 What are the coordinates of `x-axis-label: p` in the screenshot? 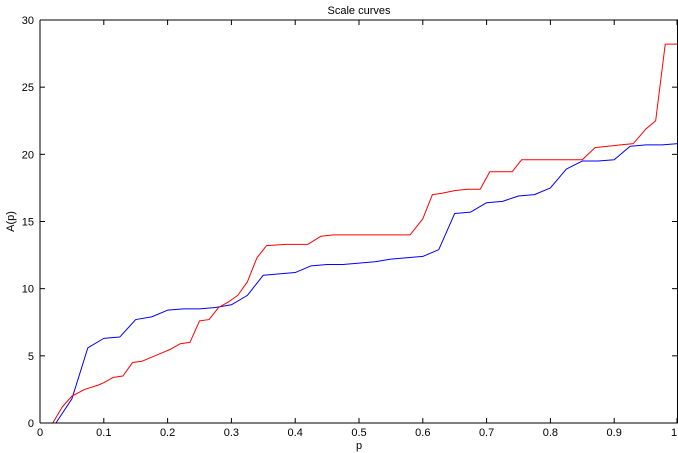 It's located at (359, 446).